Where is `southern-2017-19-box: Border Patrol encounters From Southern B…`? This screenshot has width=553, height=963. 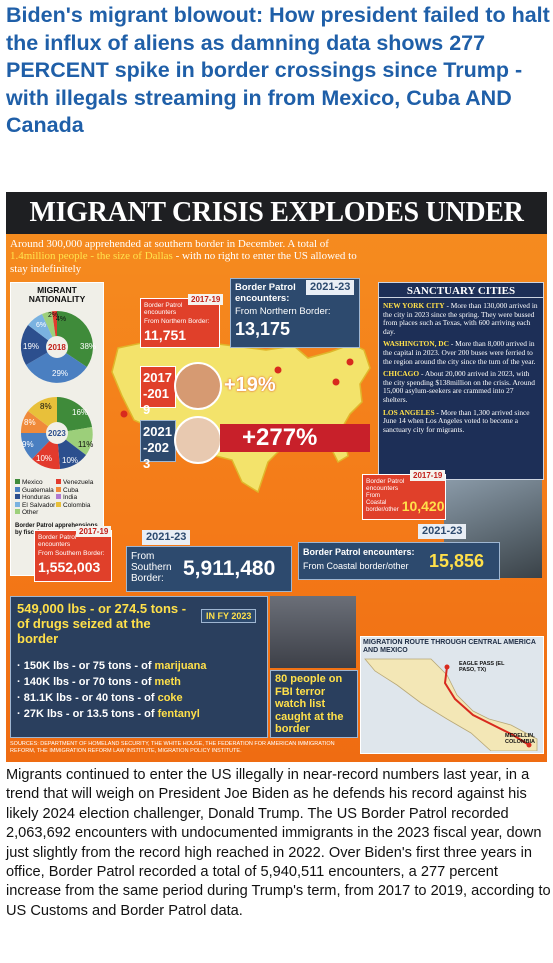 southern-2017-19-box: Border Patrol encounters From Southern B… is located at coordinates (73, 556).